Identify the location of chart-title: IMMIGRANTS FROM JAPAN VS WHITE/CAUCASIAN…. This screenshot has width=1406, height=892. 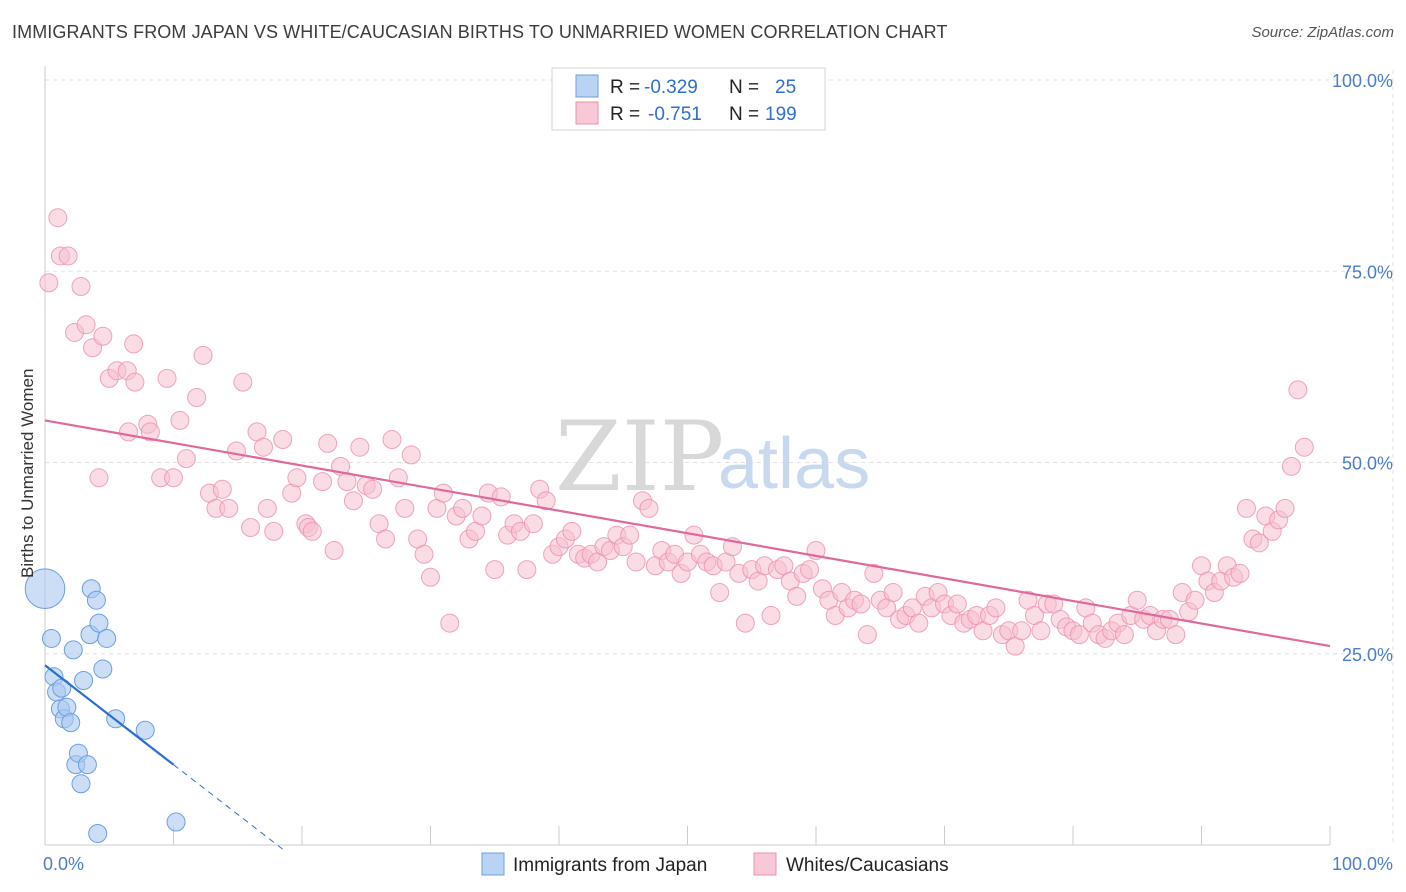
(480, 32).